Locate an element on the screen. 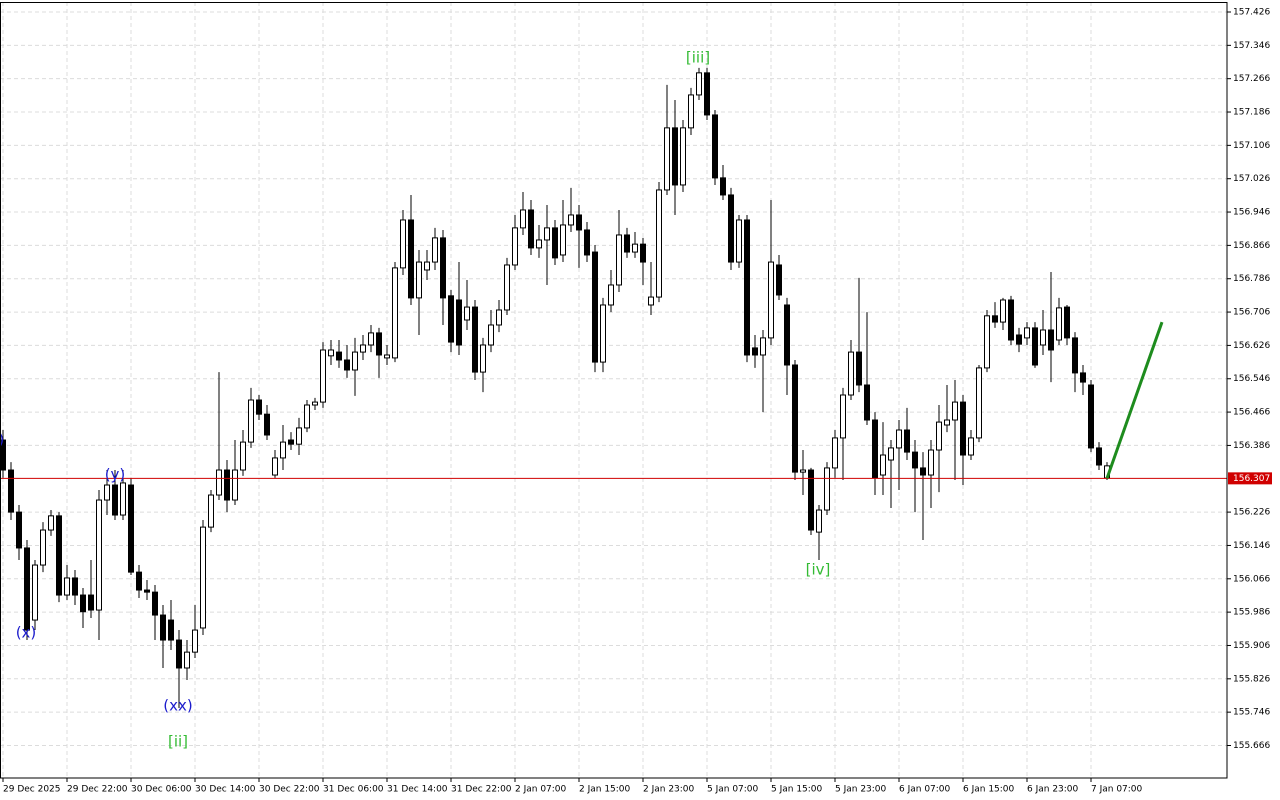  wave-label: [ii] is located at coordinates (178, 742).